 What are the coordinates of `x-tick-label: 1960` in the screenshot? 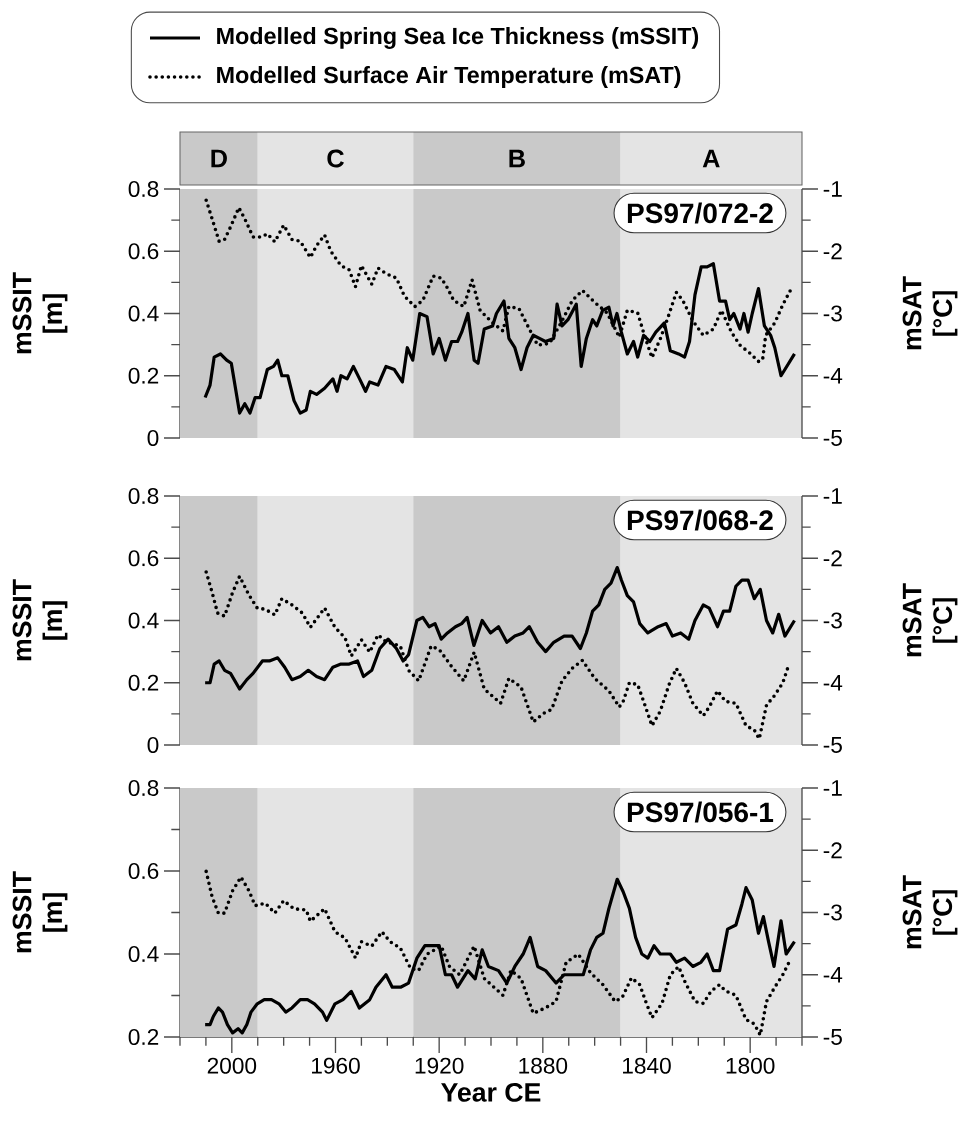 It's located at (336, 1065).